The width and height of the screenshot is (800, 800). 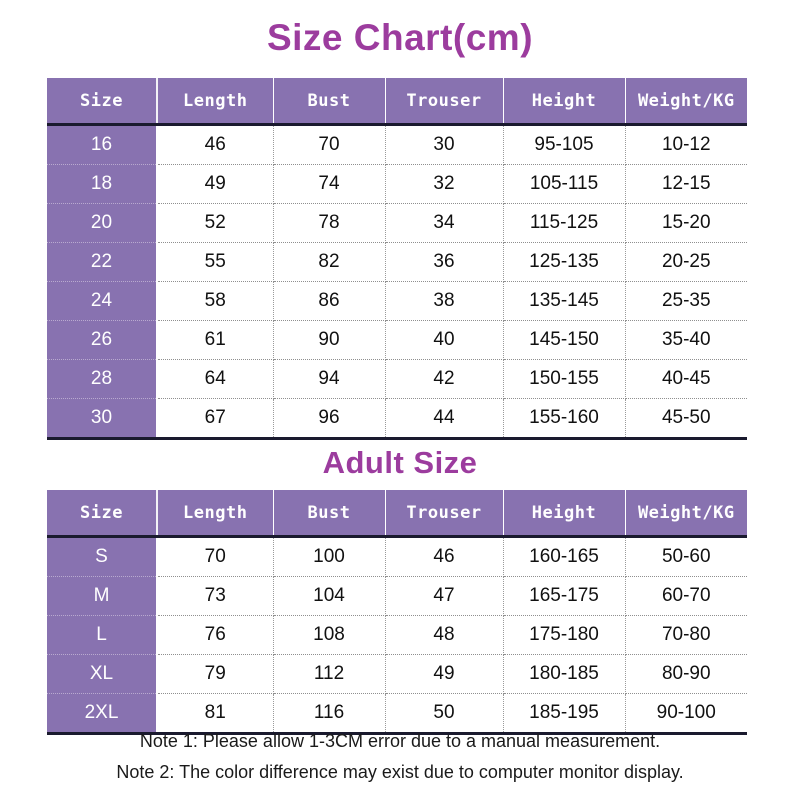 What do you see at coordinates (102, 596) in the screenshot?
I see `cell-size: M` at bounding box center [102, 596].